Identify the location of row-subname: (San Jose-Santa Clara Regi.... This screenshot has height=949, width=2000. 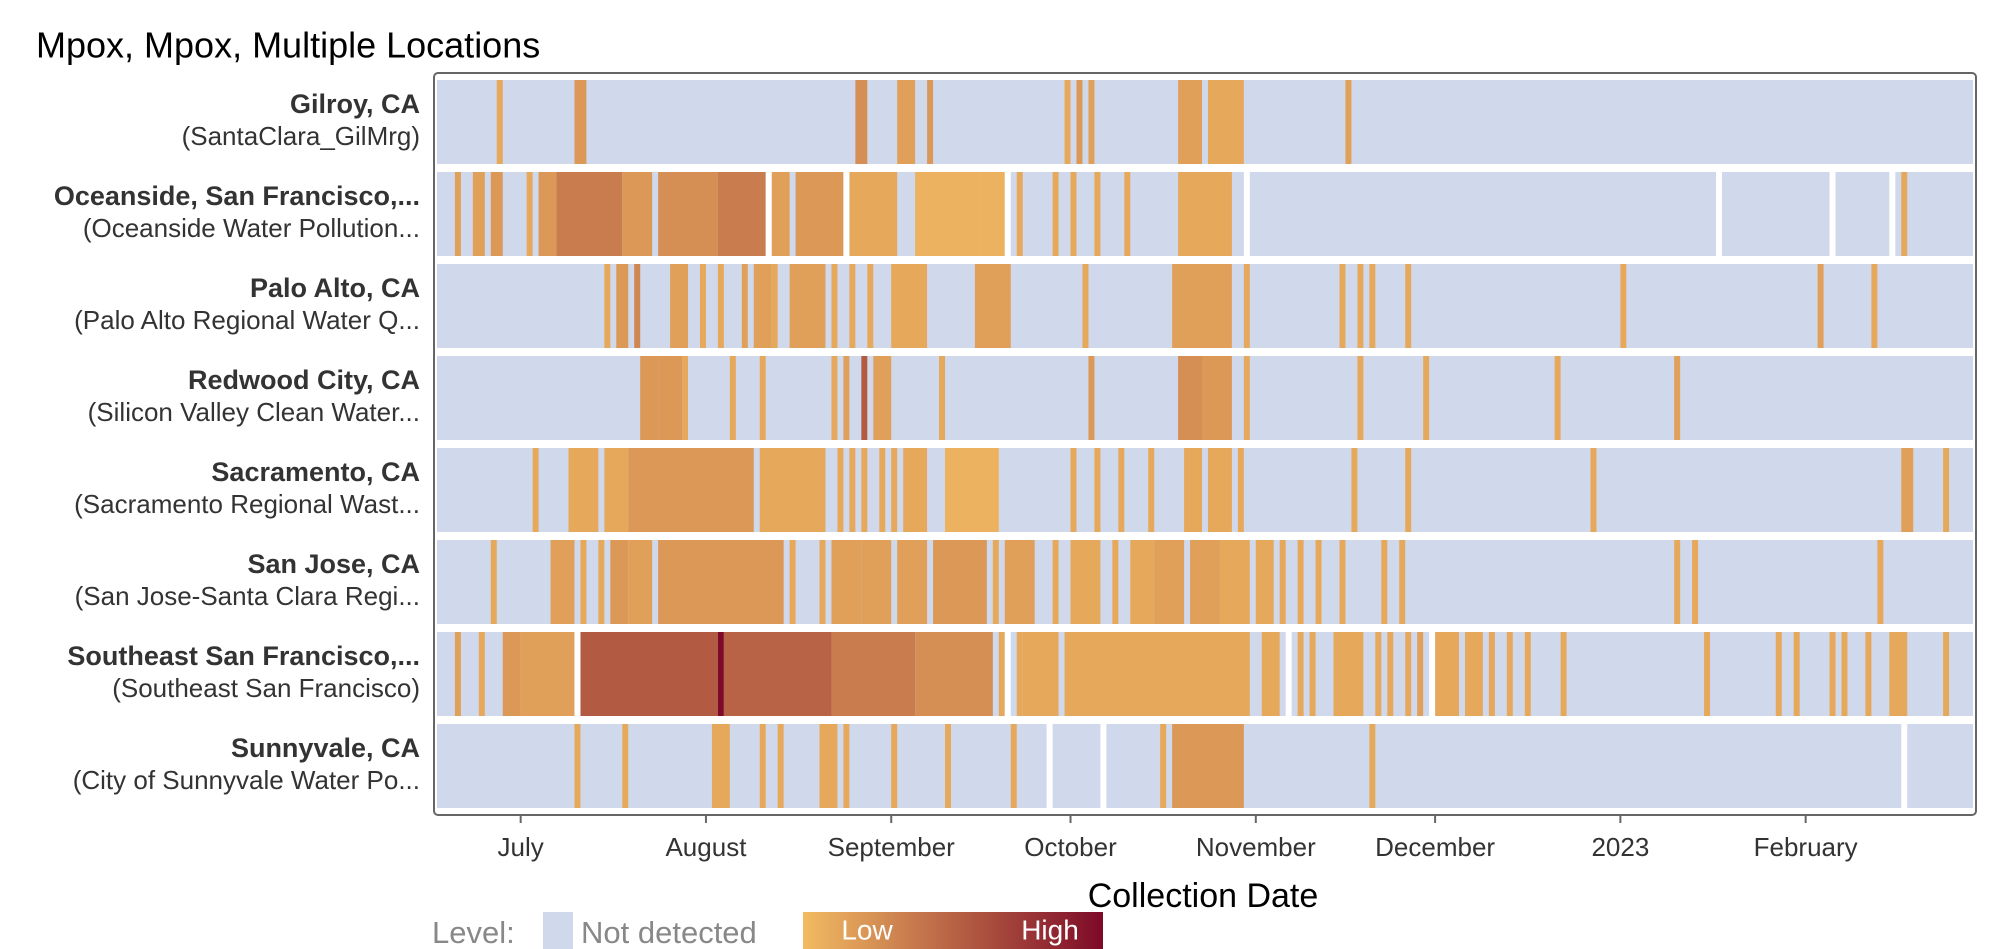
(247, 596).